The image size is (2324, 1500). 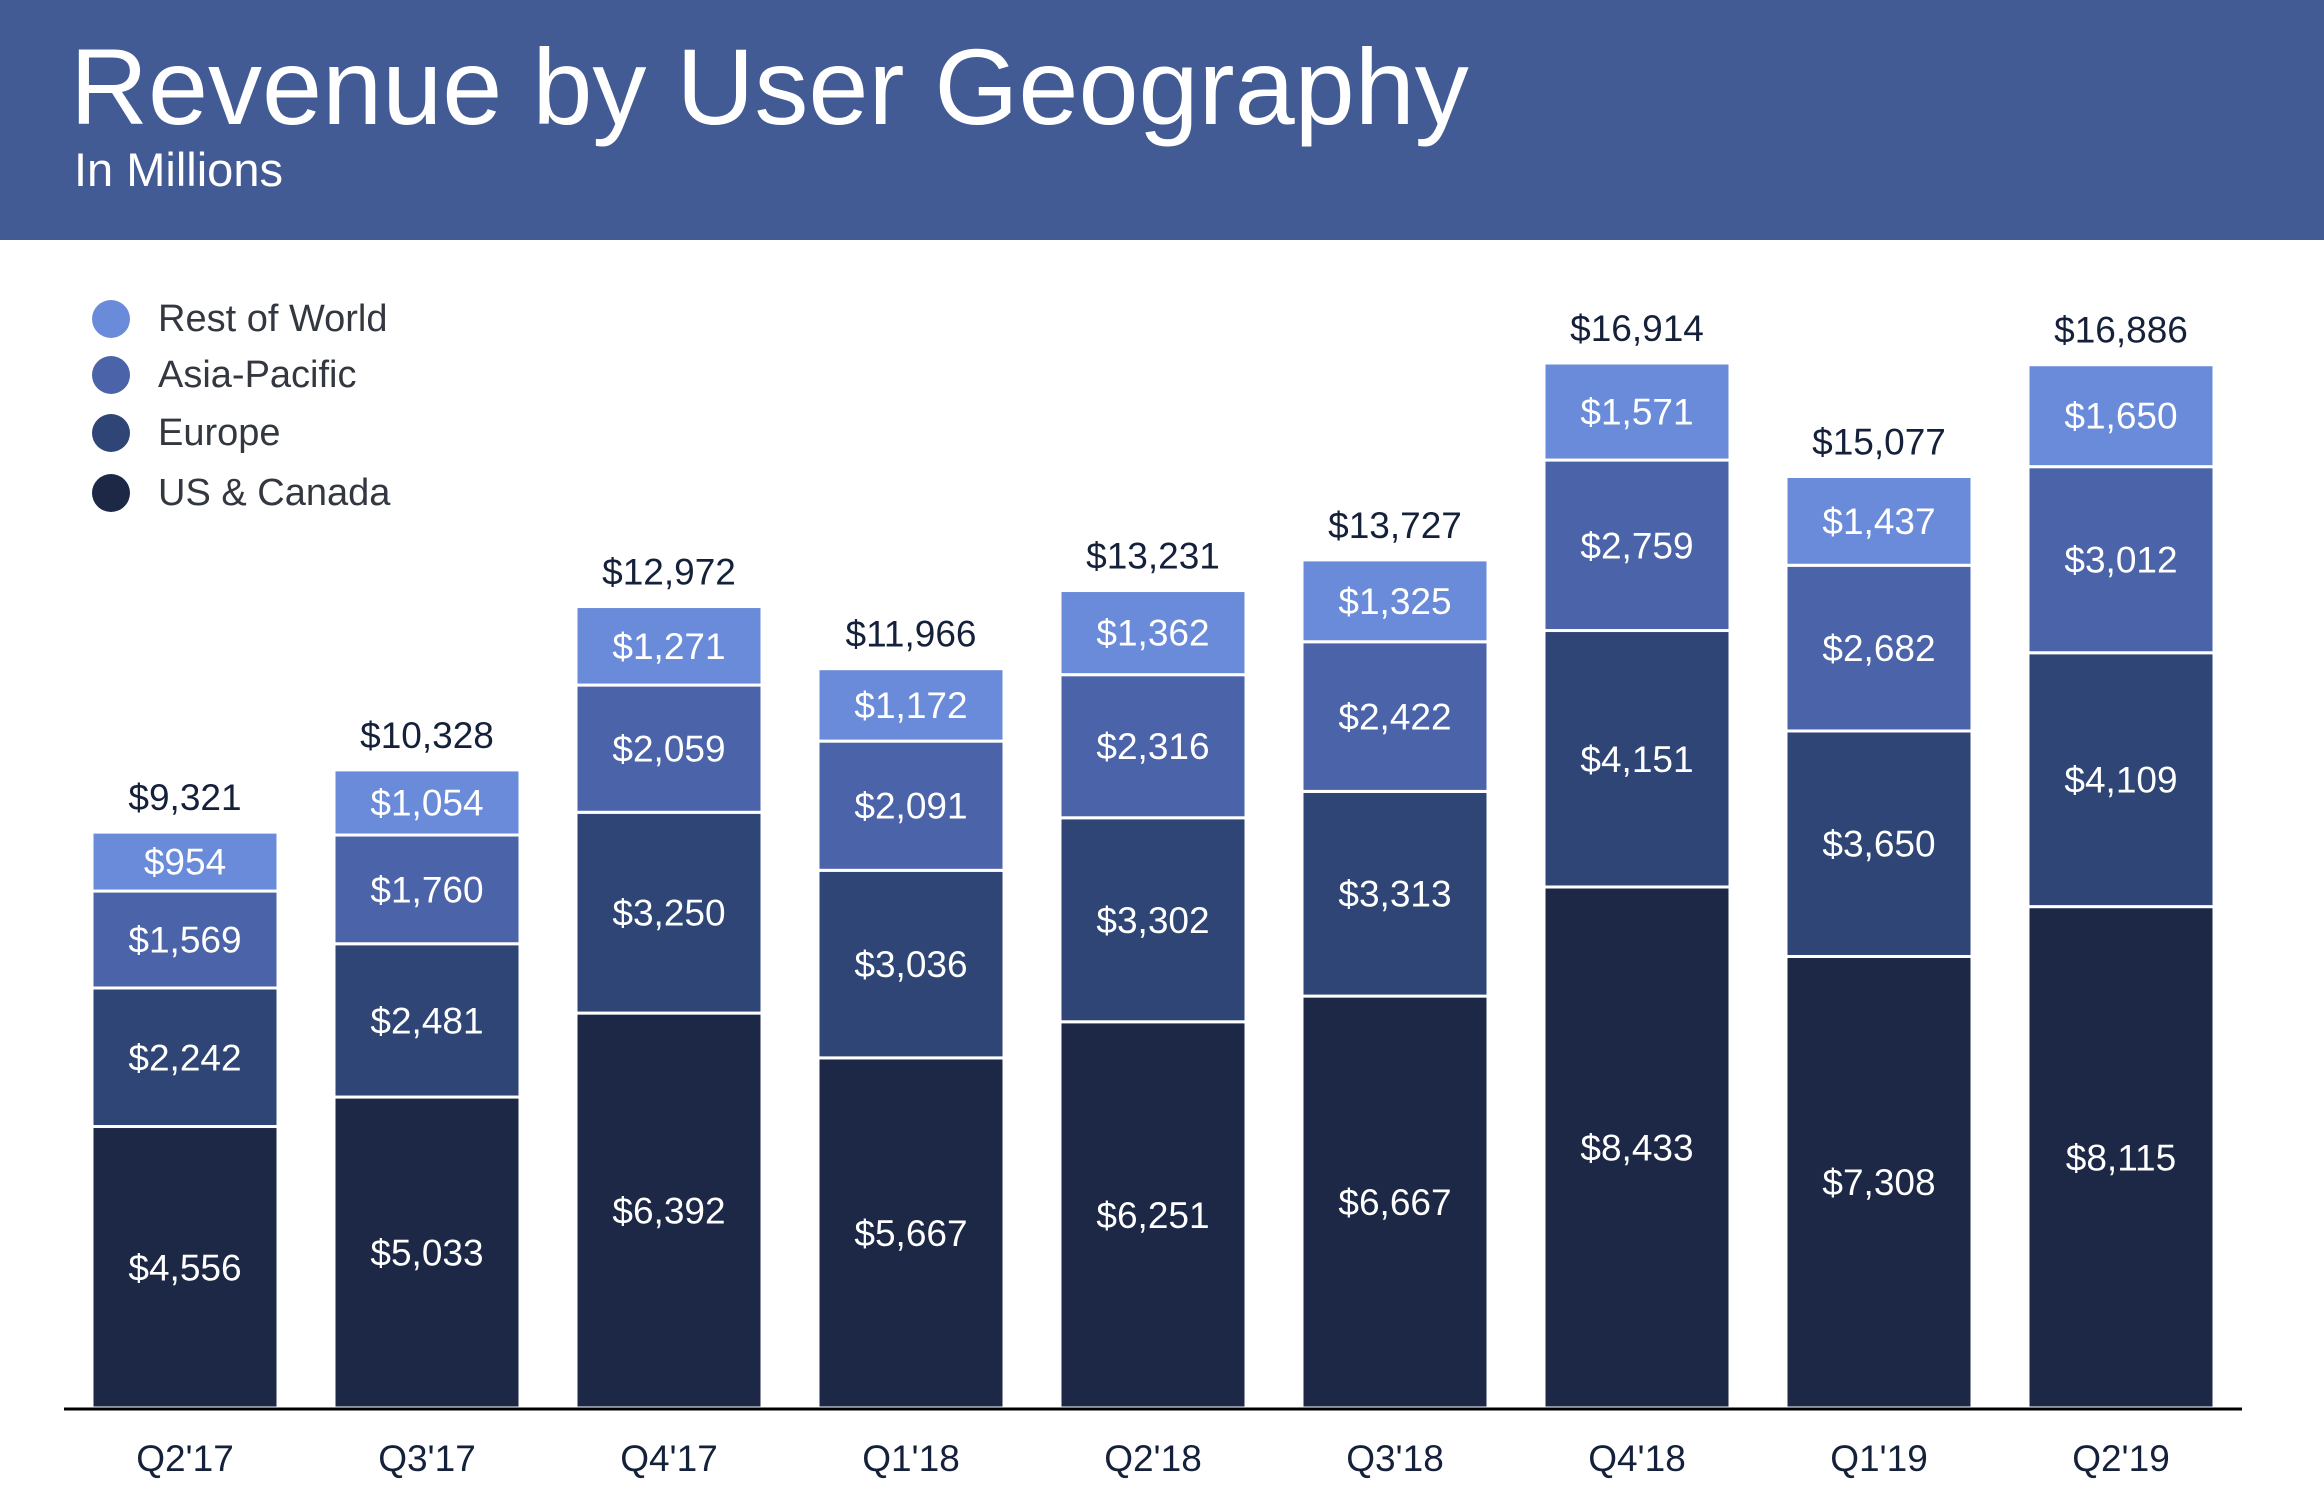 What do you see at coordinates (427, 735) in the screenshot?
I see `bar-total-label: $10,328` at bounding box center [427, 735].